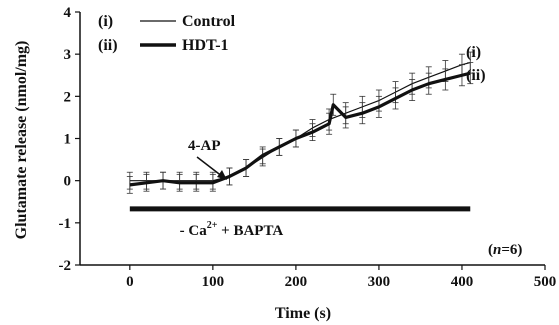  Describe the element at coordinates (65, 266) in the screenshot. I see `y-tick-label: -2` at that location.